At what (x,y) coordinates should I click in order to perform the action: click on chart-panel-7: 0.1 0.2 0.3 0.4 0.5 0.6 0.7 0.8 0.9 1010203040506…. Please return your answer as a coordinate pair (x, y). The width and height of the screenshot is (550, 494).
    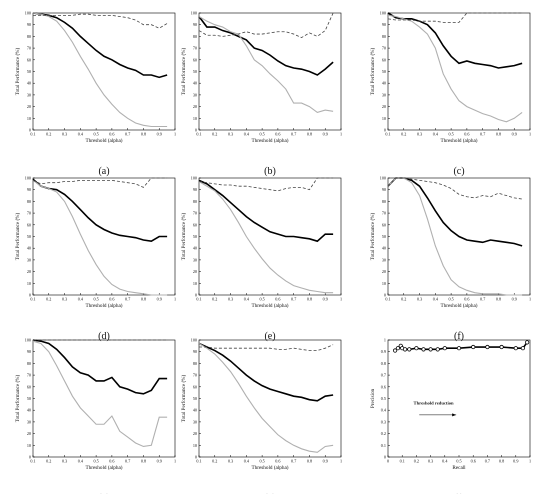
    Looking at the image, I should click on (95, 416).